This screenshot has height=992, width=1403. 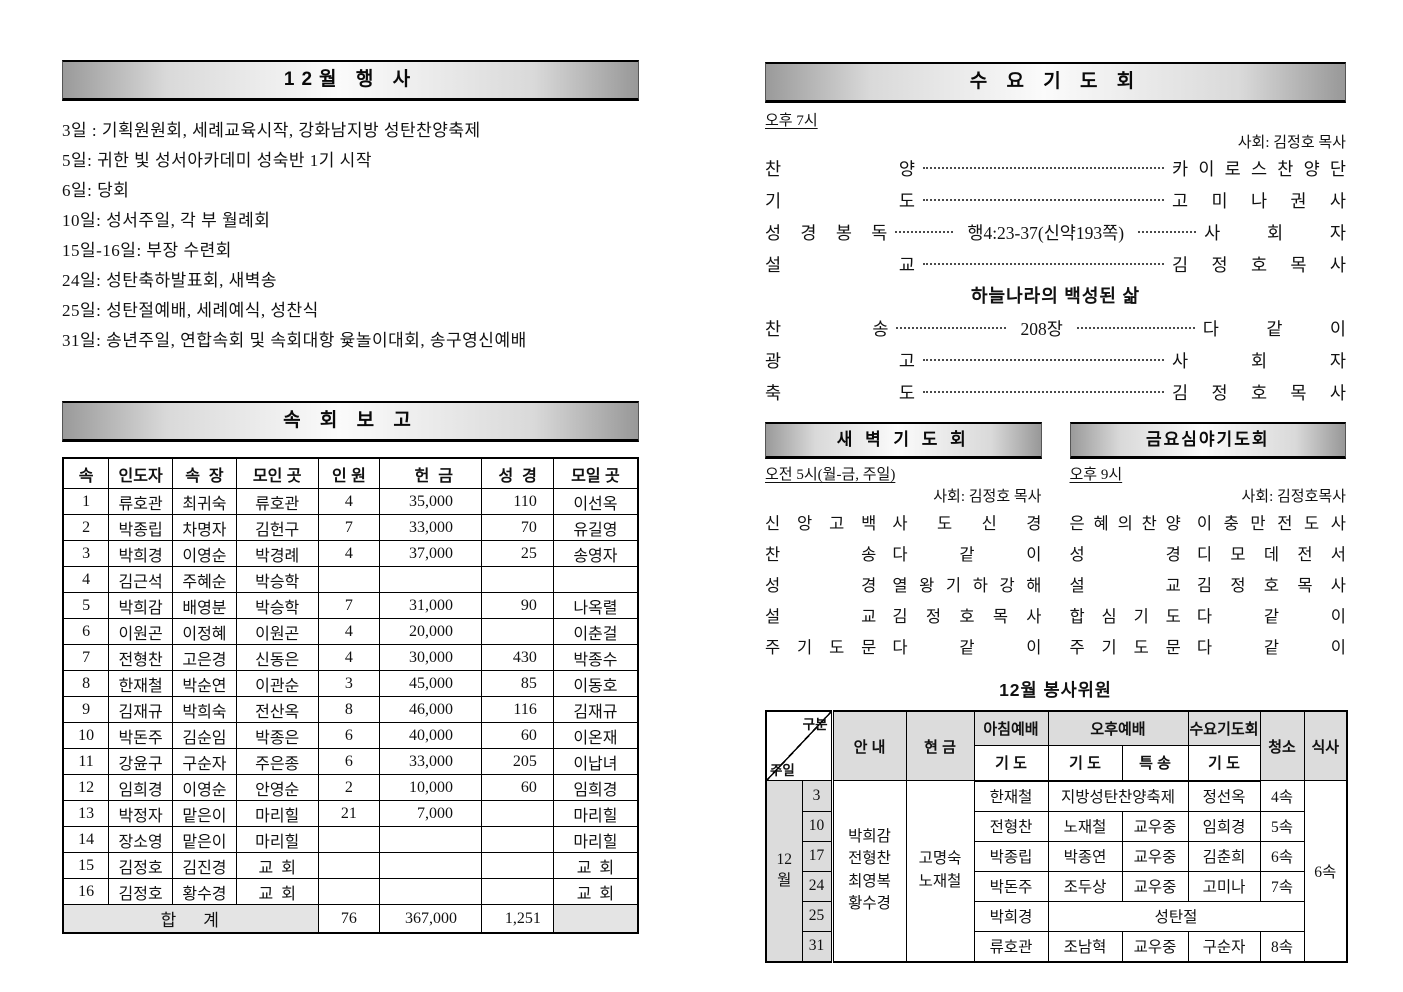 What do you see at coordinates (517, 761) in the screenshot?
I see `table-cell: 205` at bounding box center [517, 761].